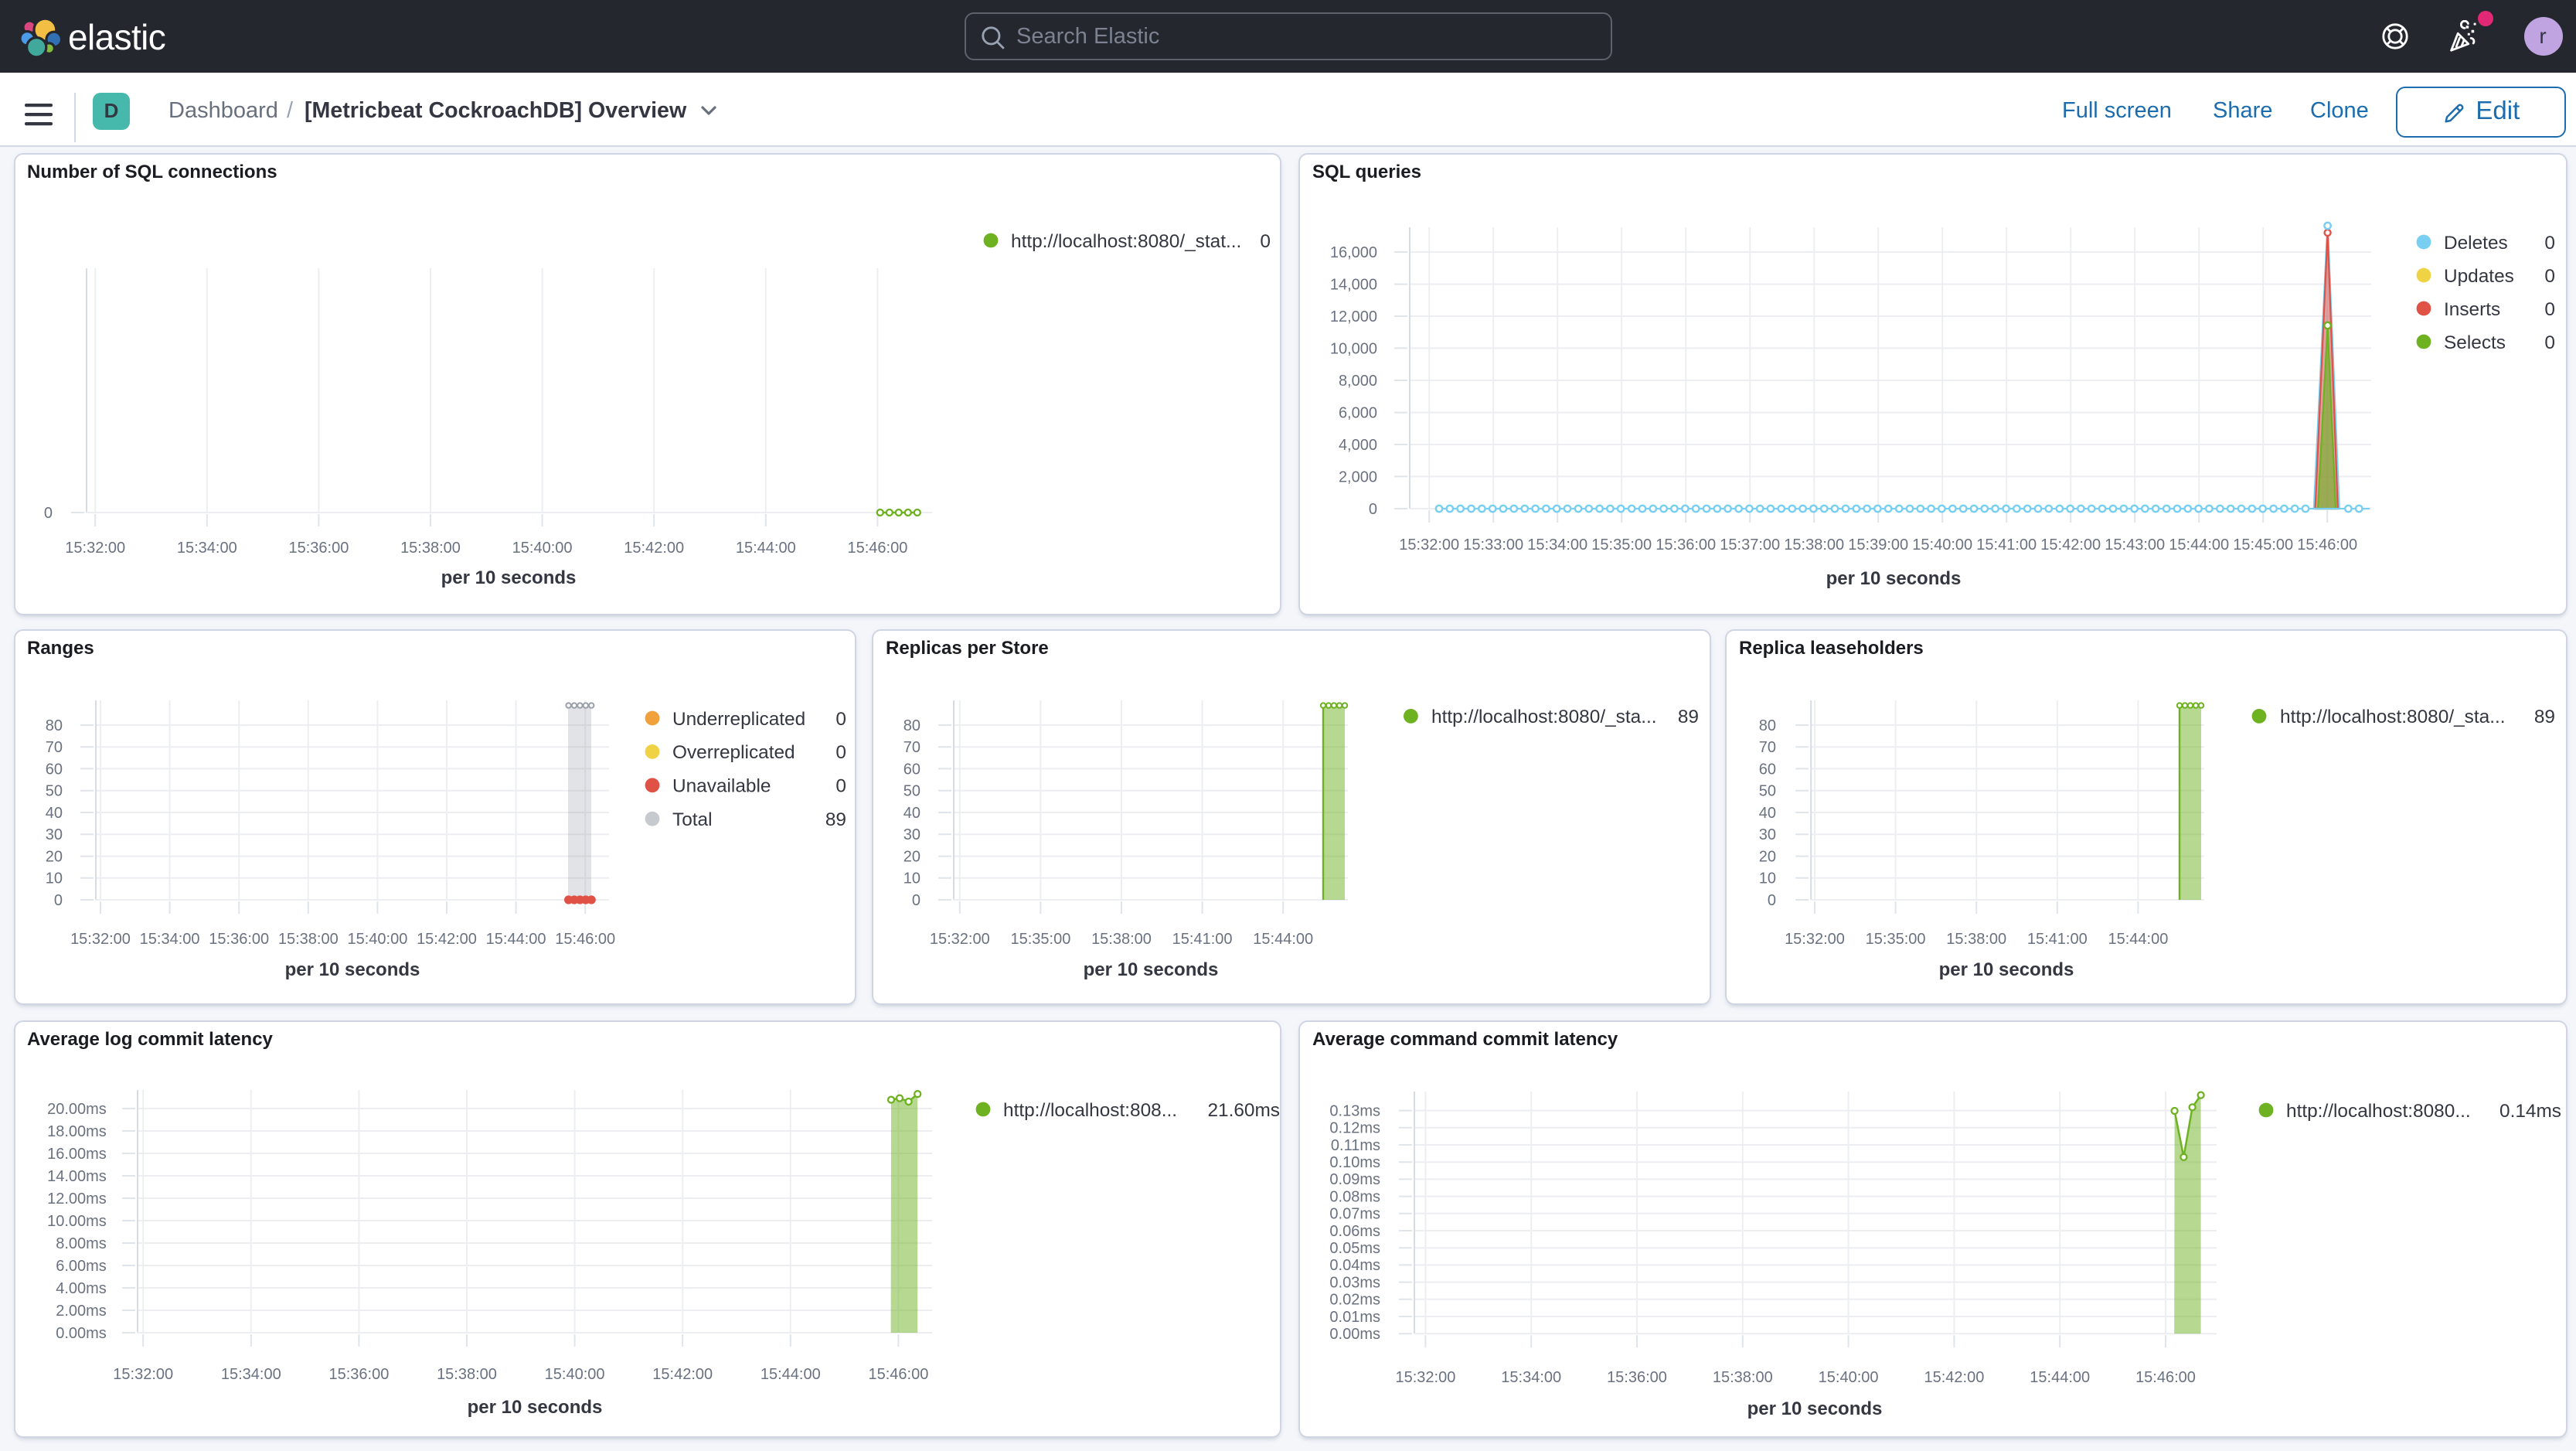 This screenshot has width=2576, height=1451. What do you see at coordinates (721, 785) in the screenshot?
I see `svg-text: Unavailable` at bounding box center [721, 785].